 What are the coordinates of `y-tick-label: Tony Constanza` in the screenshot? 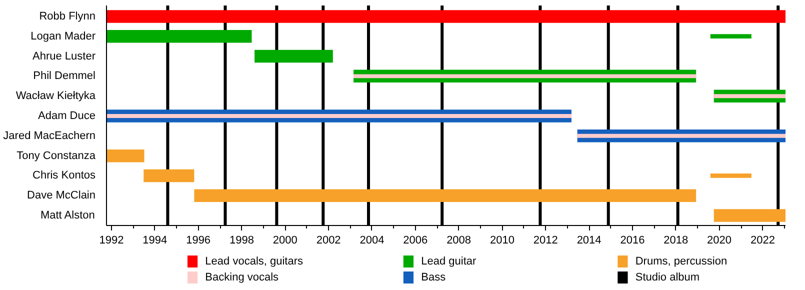 It's located at (56, 156).